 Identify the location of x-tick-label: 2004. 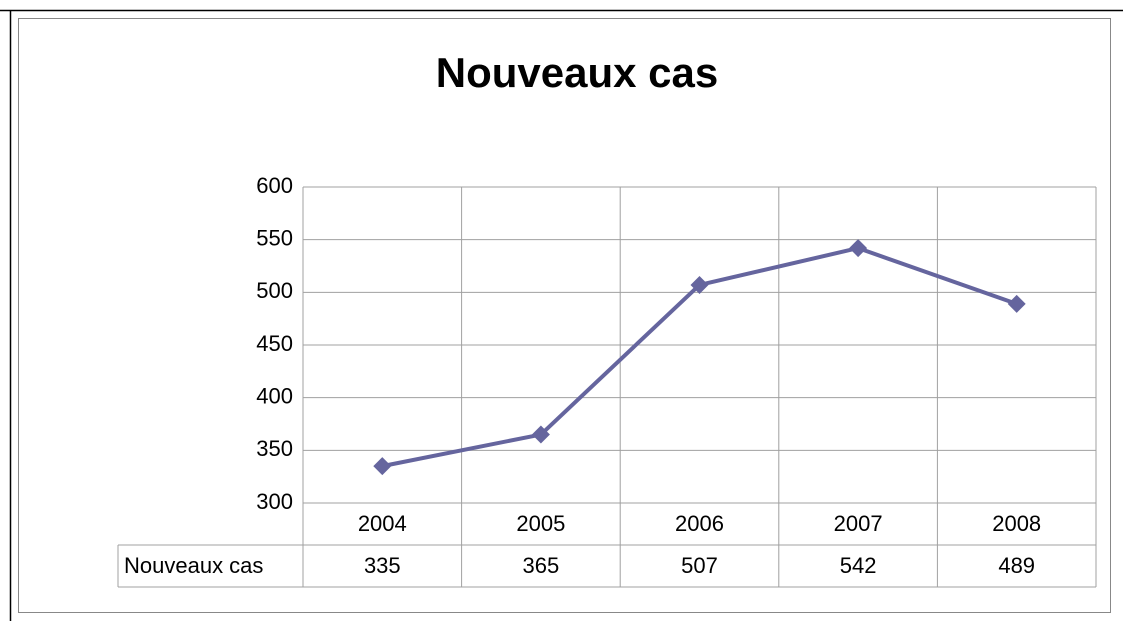
(382, 523).